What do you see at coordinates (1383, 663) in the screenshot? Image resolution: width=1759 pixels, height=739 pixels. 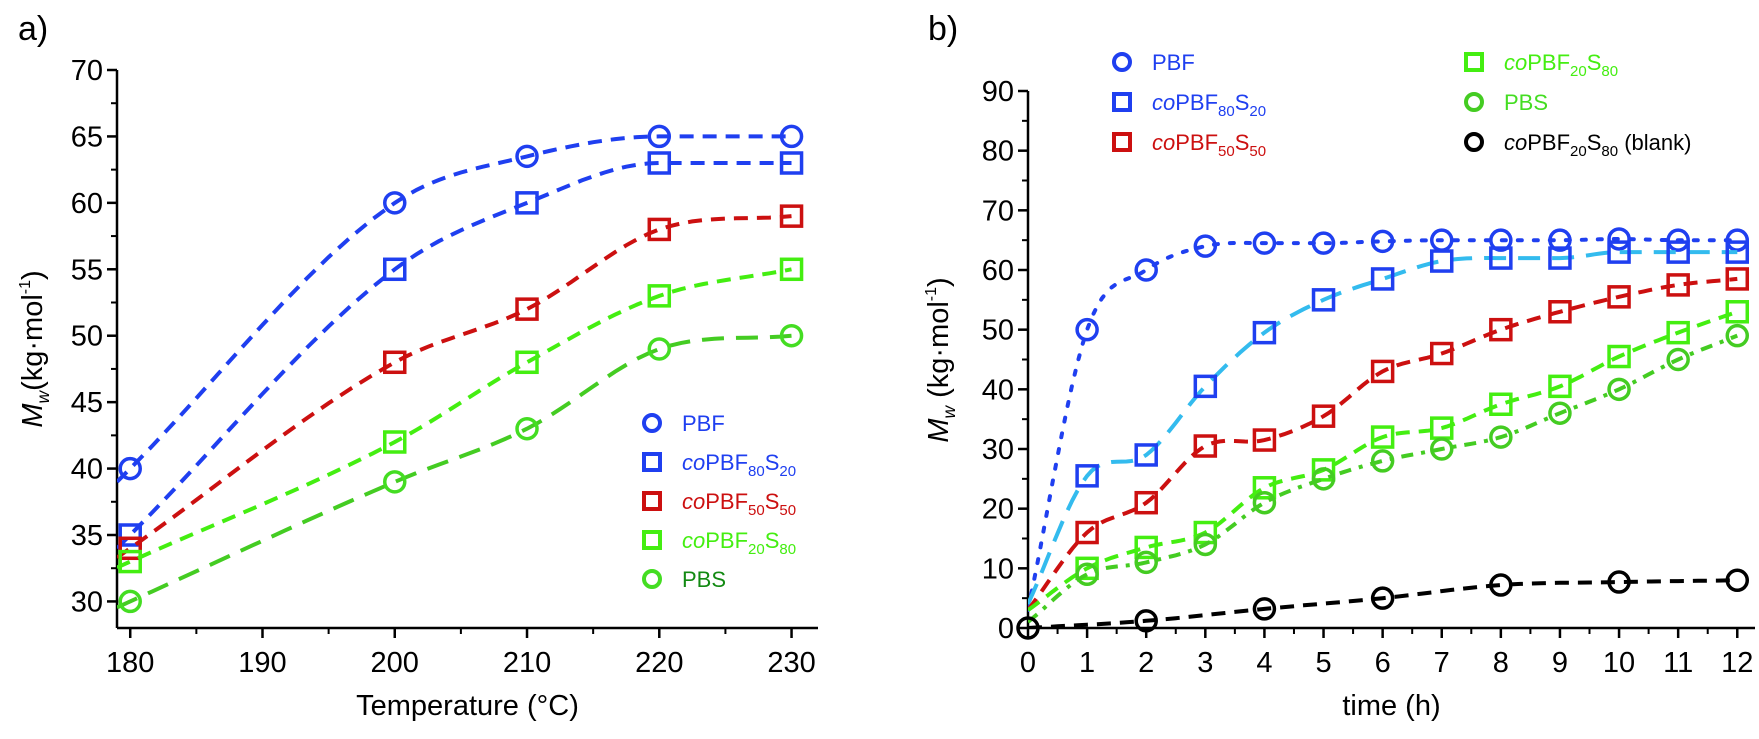 I see `x-tick-label: 6` at bounding box center [1383, 663].